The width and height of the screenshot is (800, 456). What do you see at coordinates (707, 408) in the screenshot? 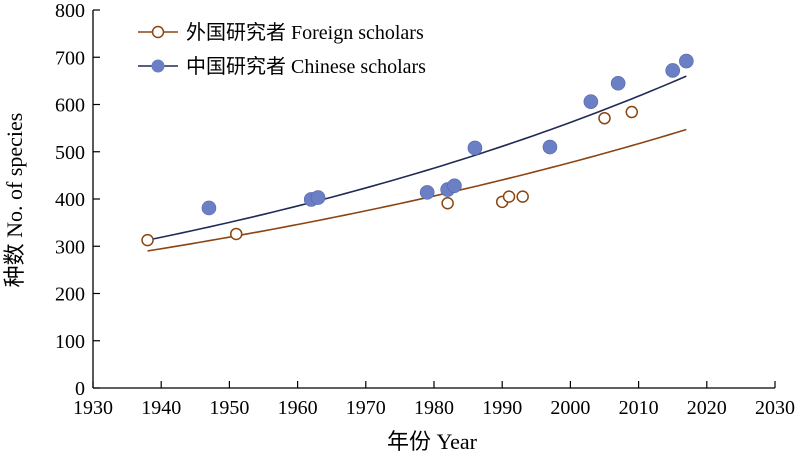
I see `x-tick-label: 2020` at bounding box center [707, 408].